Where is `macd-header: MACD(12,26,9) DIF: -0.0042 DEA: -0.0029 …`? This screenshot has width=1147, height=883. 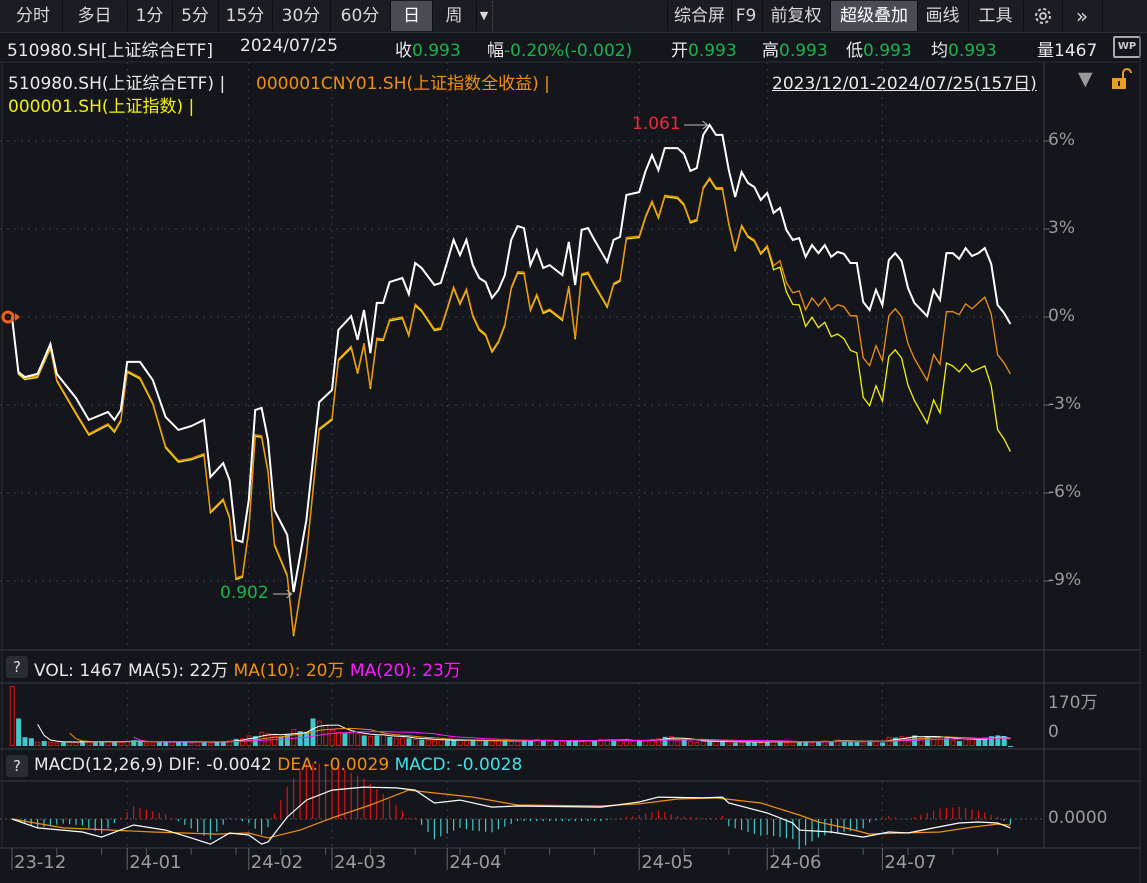
macd-header: MACD(12,26,9) DIF: -0.0042 DEA: -0.0029 … is located at coordinates (278, 765).